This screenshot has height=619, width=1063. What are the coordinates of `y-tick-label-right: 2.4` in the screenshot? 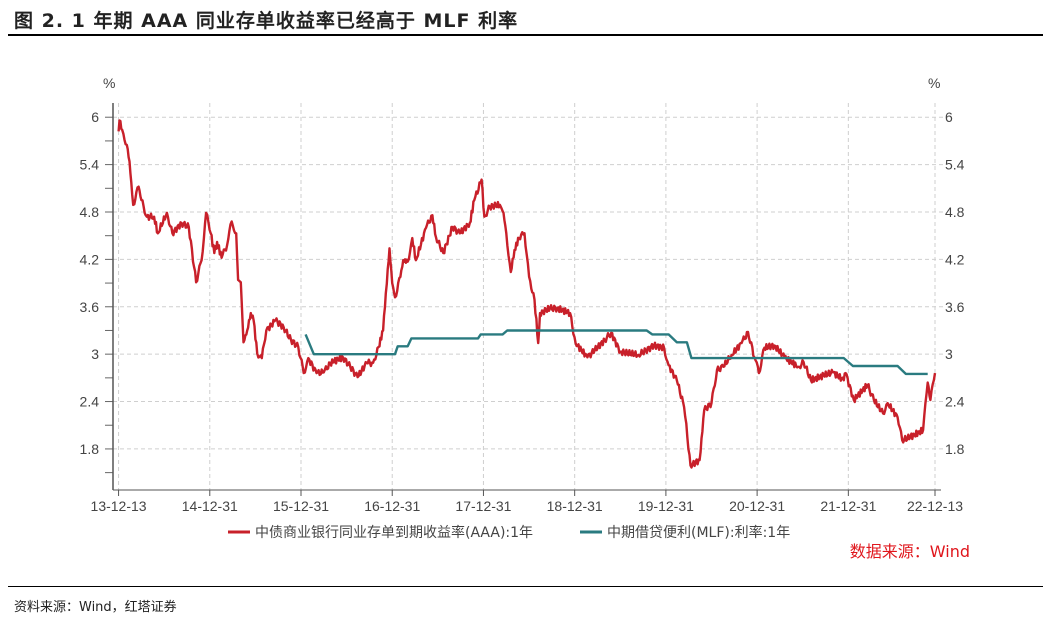 It's located at (955, 402).